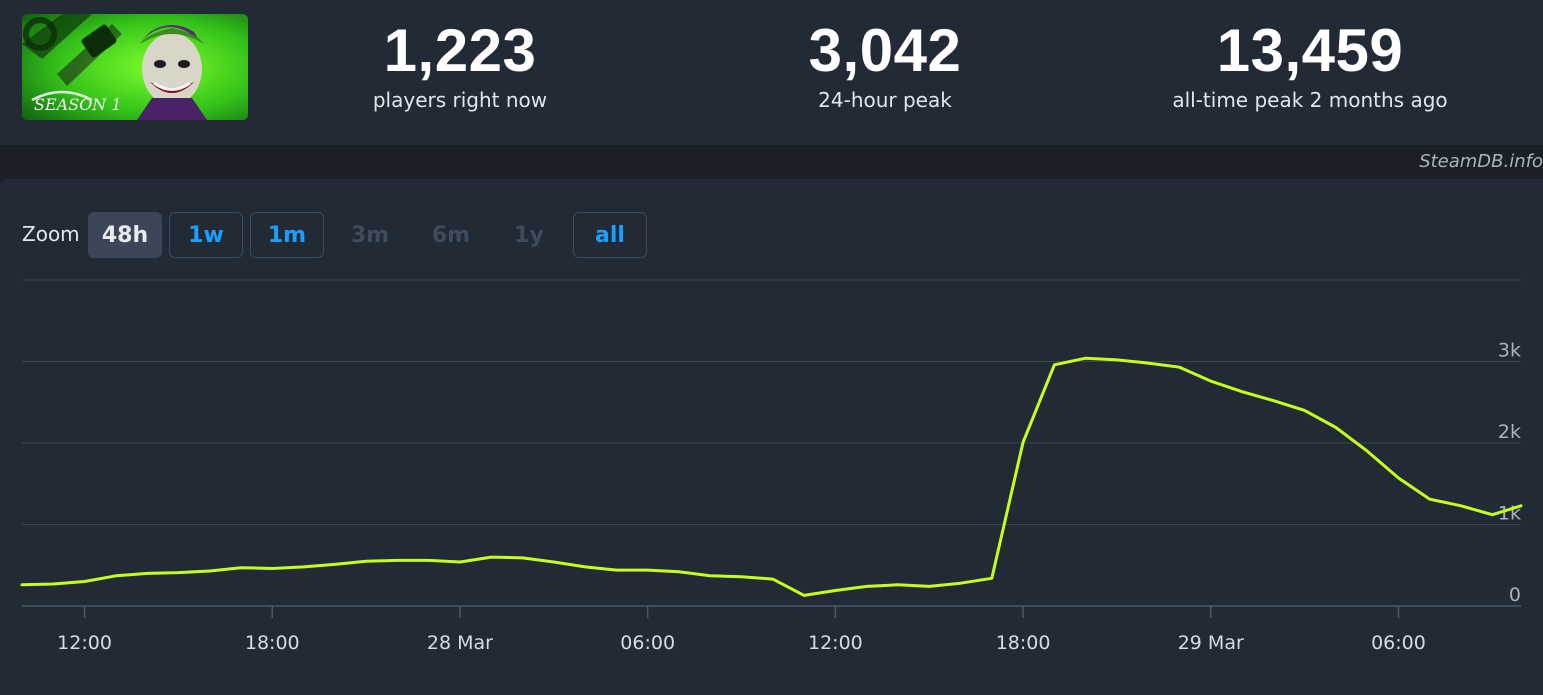 Image resolution: width=1543 pixels, height=695 pixels. I want to click on current-players-value: 1,223, so click(460, 50).